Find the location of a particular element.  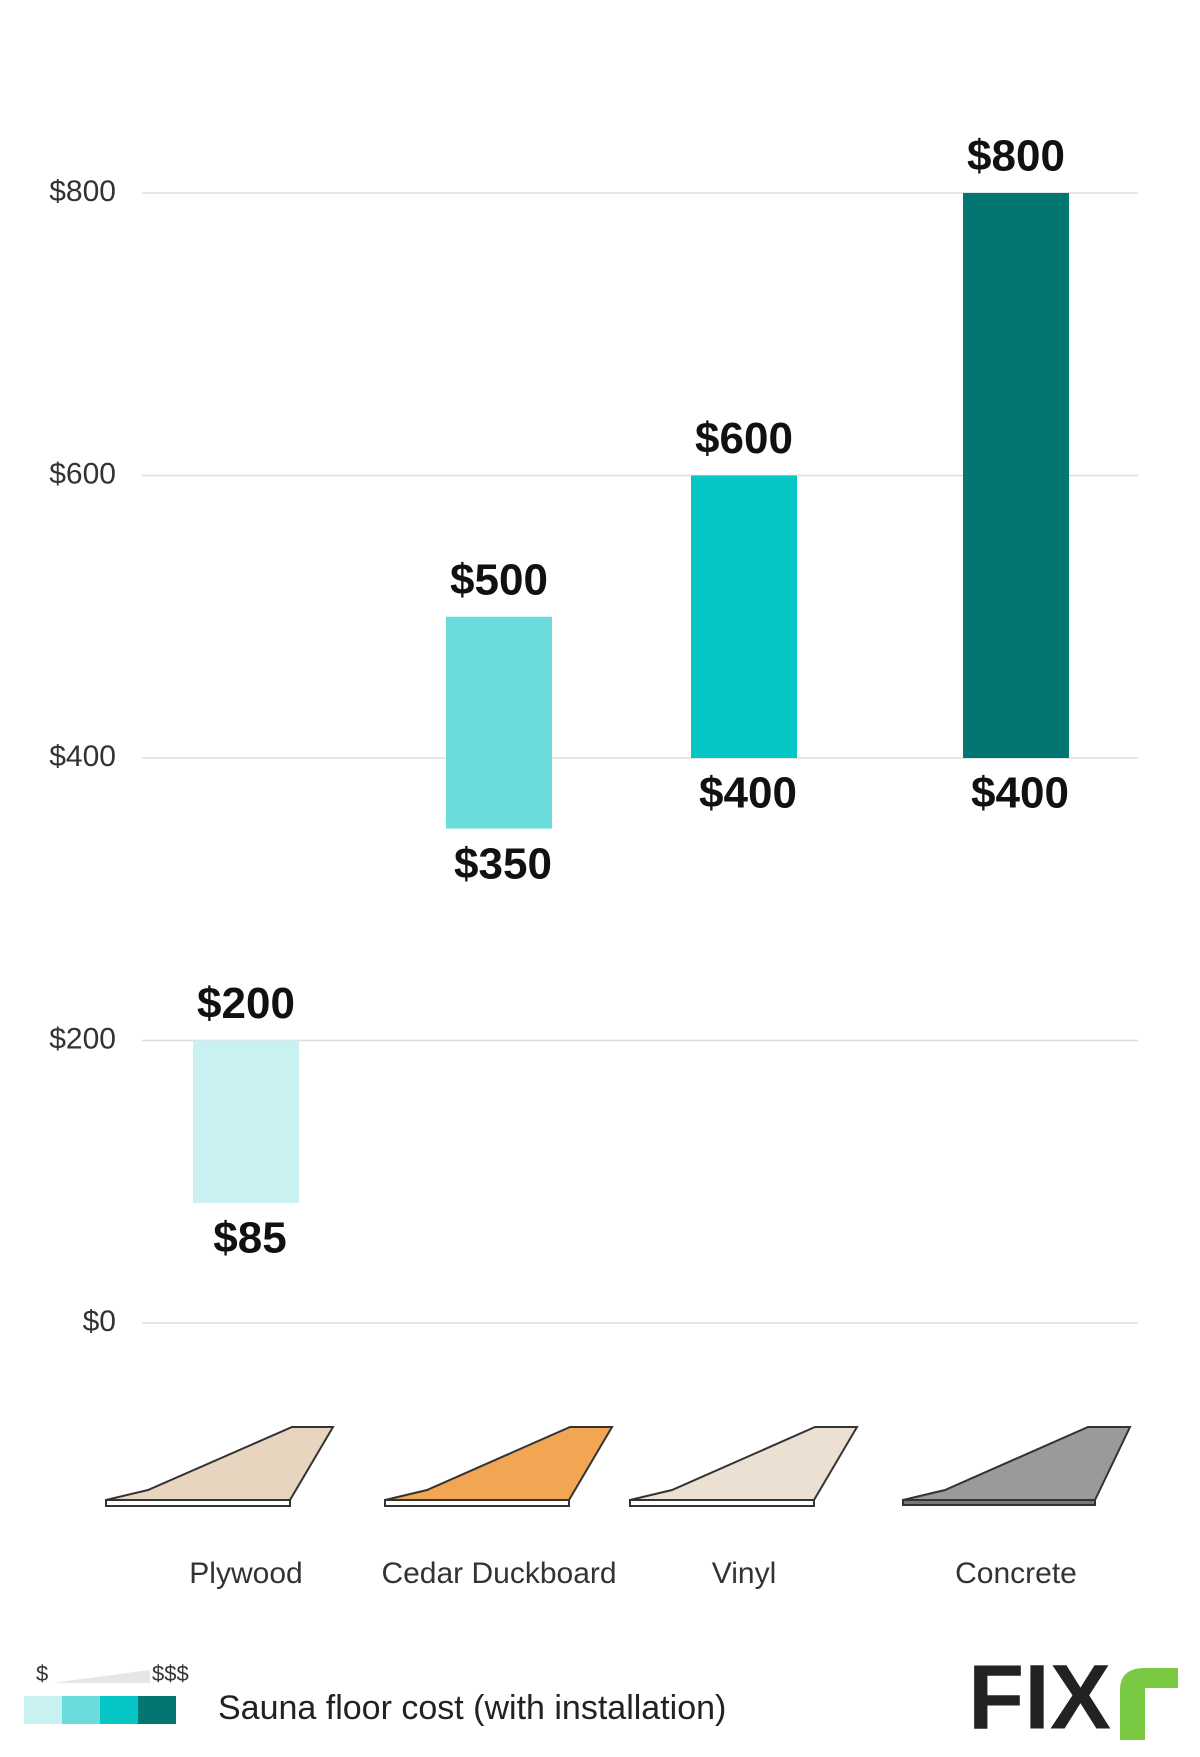

legend-high: $$$ is located at coordinates (170, 1673).